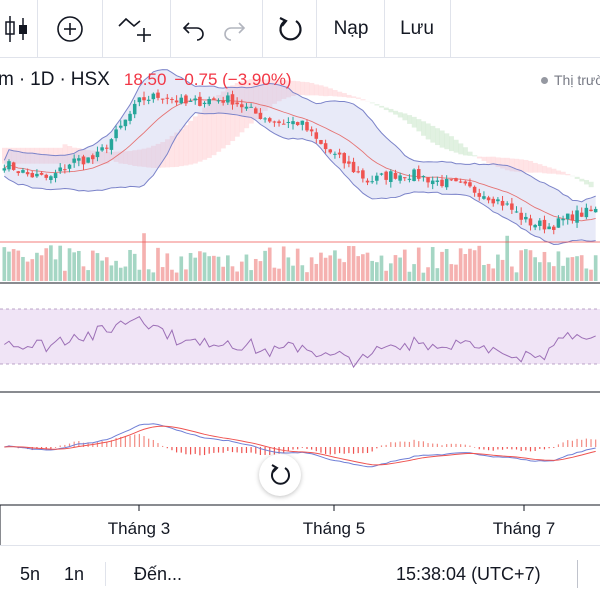 Image resolution: width=600 pixels, height=600 pixels. What do you see at coordinates (146, 80) in the screenshot?
I see `symbol-legend: m · 1D · HSX 18.50 −0.75 (−3.90%)` at bounding box center [146, 80].